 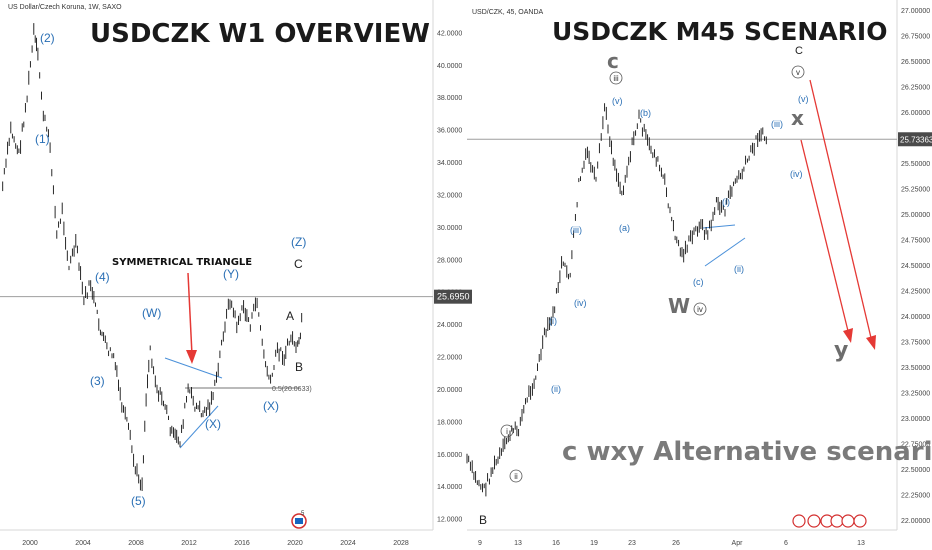 I want to click on scenario-arrow-2-head, so click(x=848, y=335).